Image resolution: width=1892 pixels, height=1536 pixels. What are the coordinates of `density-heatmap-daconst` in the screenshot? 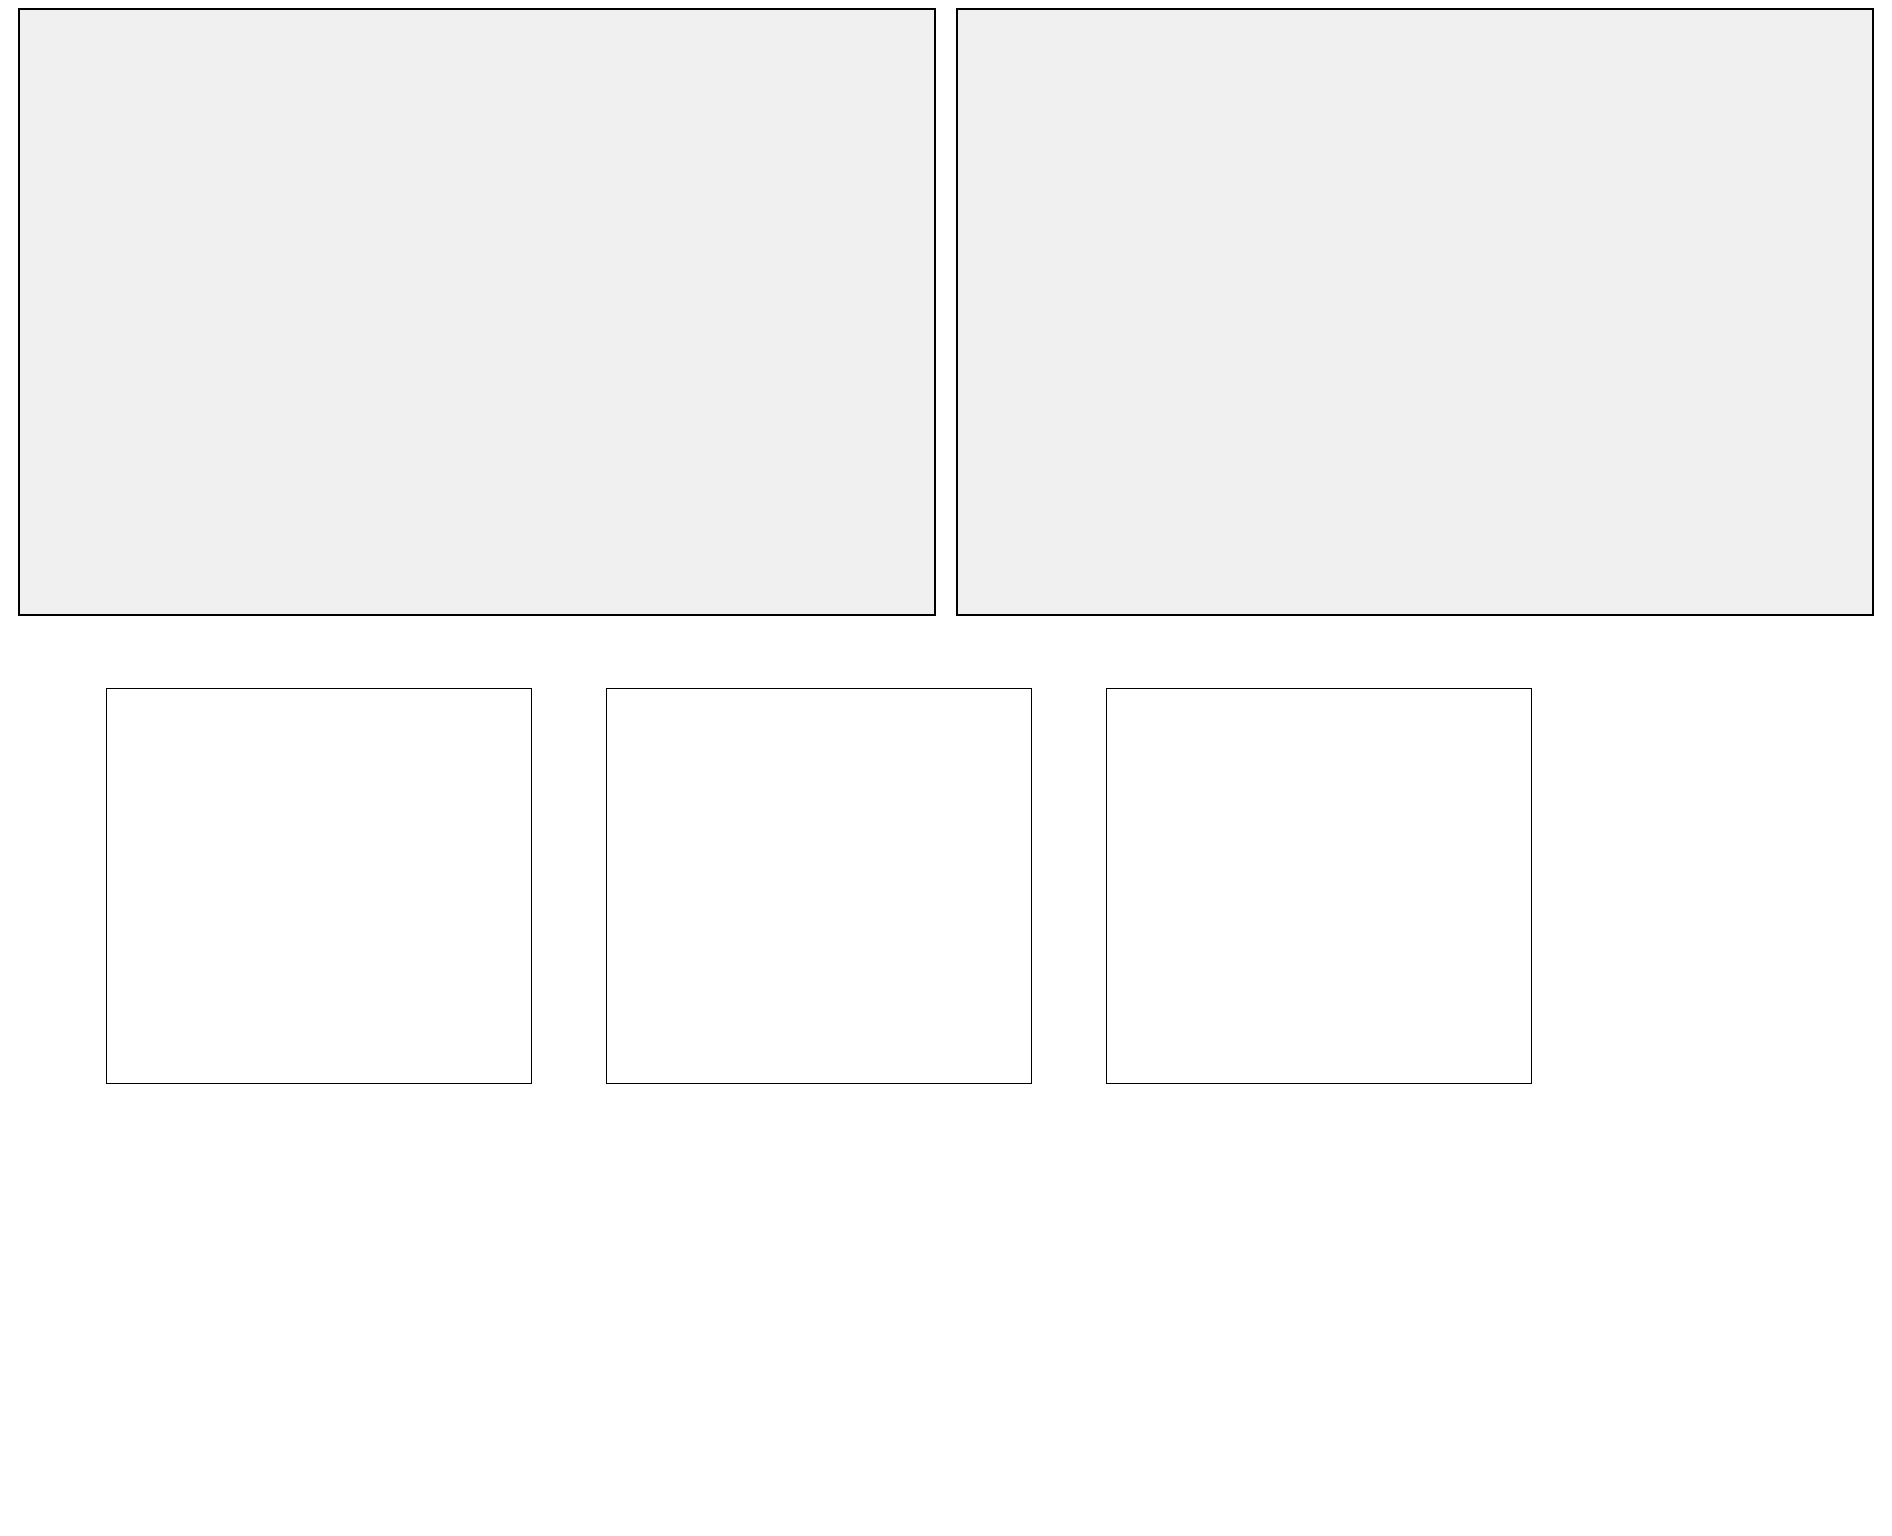 It's located at (819, 886).